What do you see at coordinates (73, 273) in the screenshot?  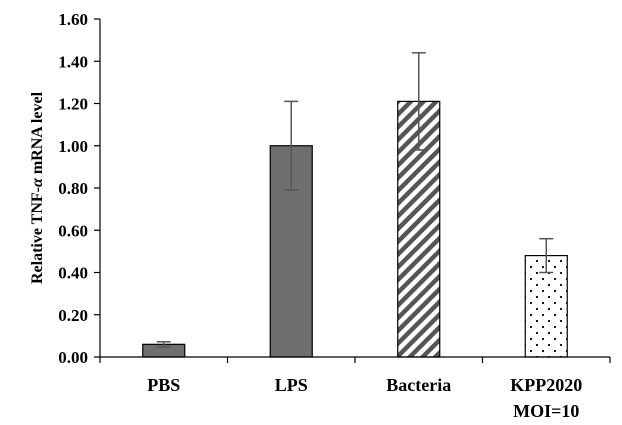 I see `y-tick-label: 0.40` at bounding box center [73, 273].